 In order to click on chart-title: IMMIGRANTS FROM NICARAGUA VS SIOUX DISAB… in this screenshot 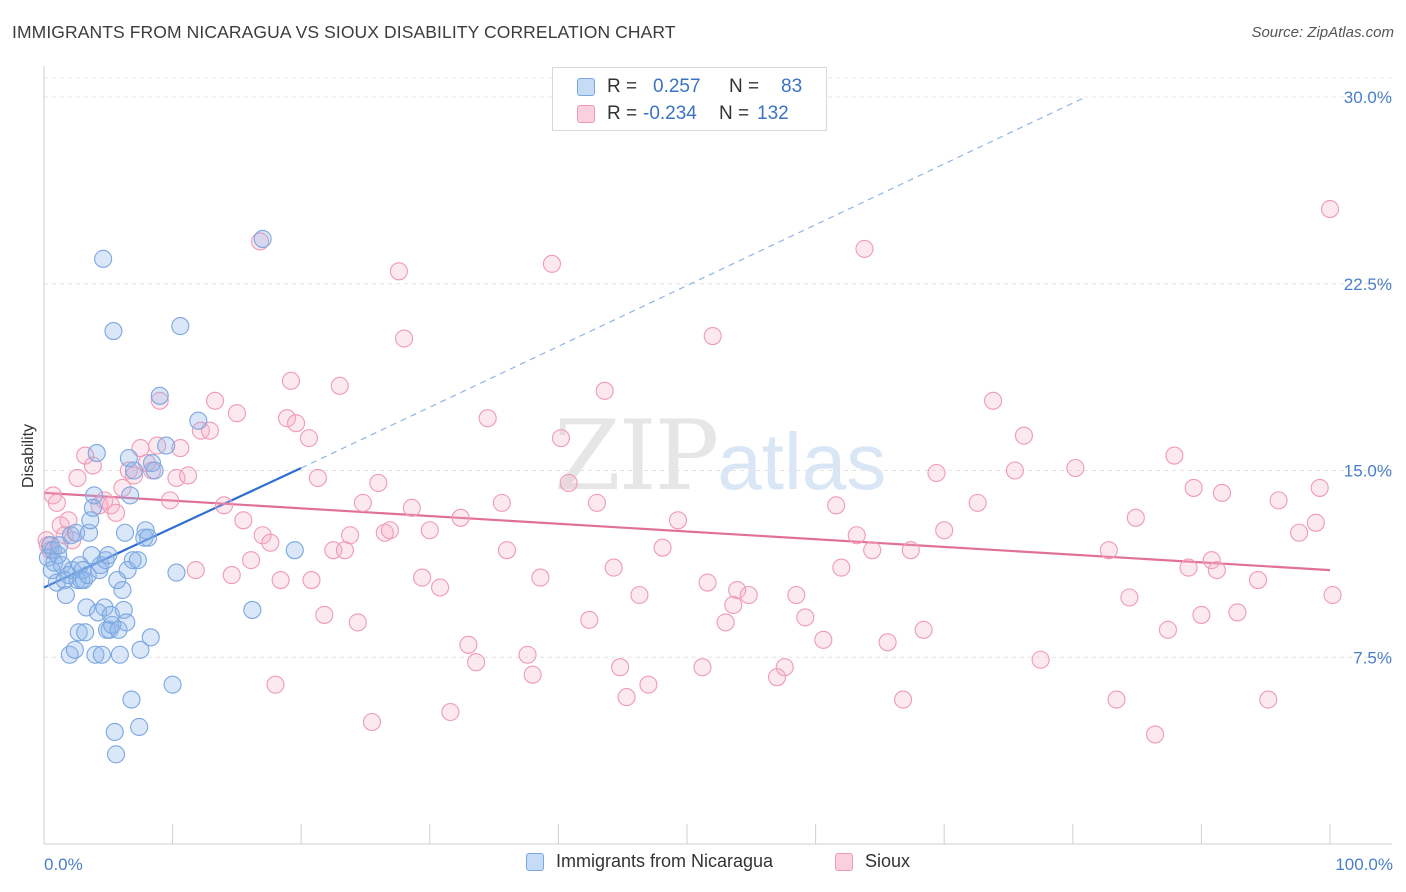, I will do `click(344, 32)`.